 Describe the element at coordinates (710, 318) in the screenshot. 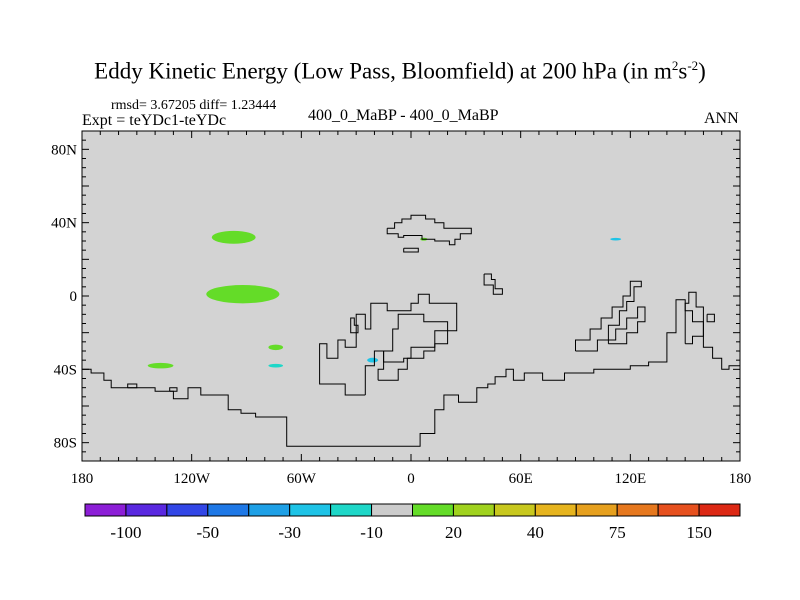

I see `coastline-far-east-islands` at that location.